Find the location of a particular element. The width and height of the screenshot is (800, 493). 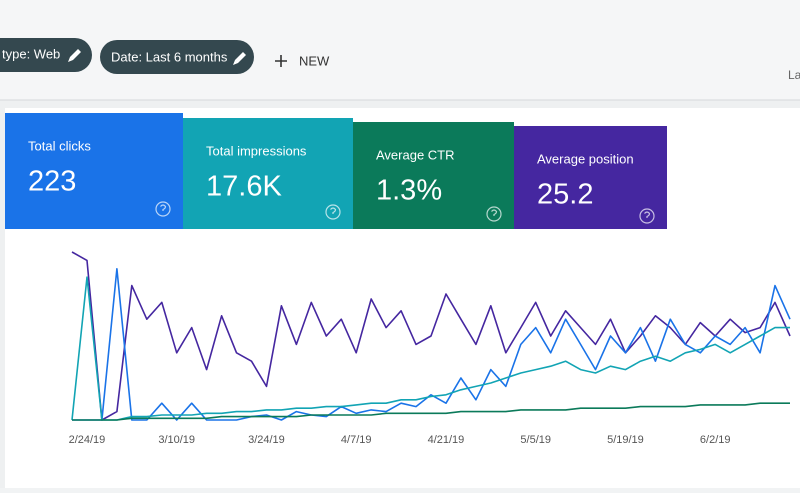

filter-text: type: Web is located at coordinates (31, 53).